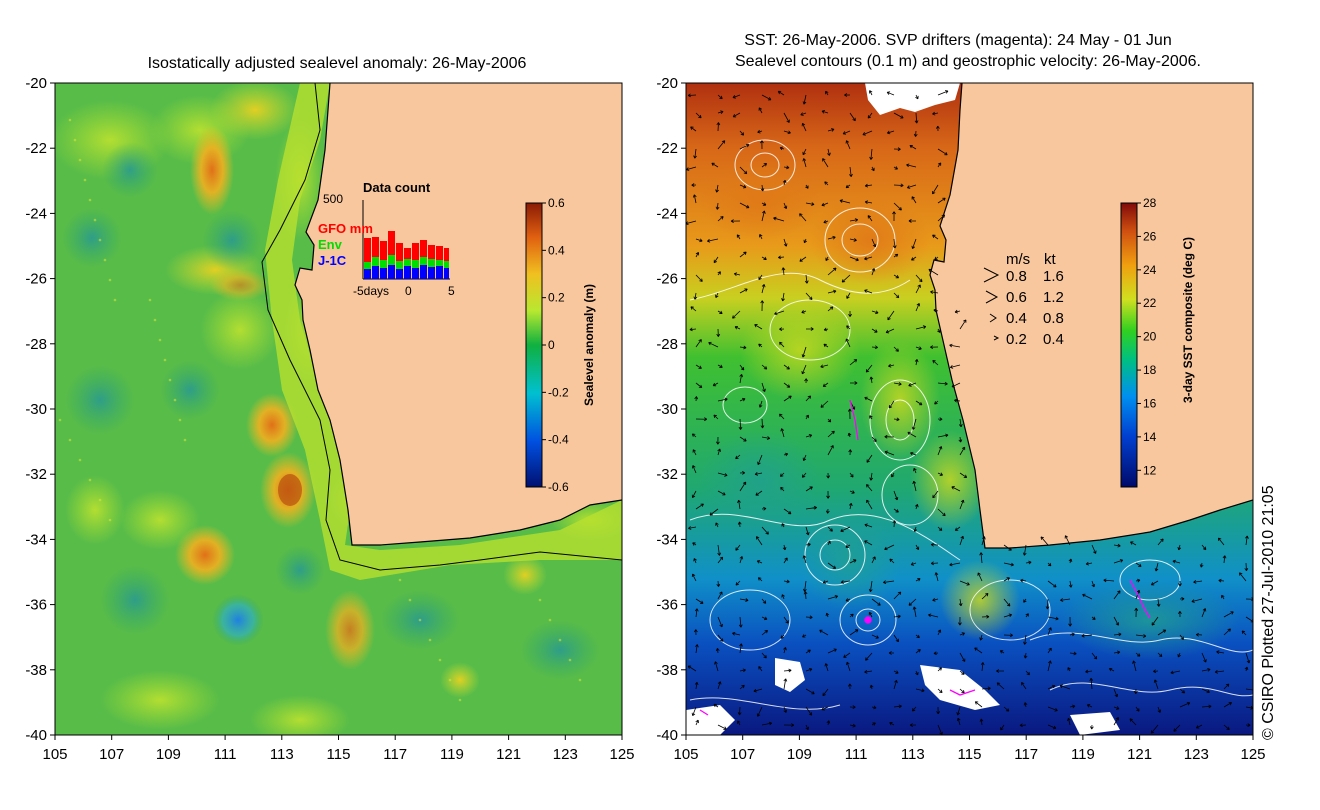 The width and height of the screenshot is (1320, 810). Describe the element at coordinates (1268, 612) in the screenshot. I see `credit-text: © CSIRO Plotted 27-Jul-2010 21:05` at that location.